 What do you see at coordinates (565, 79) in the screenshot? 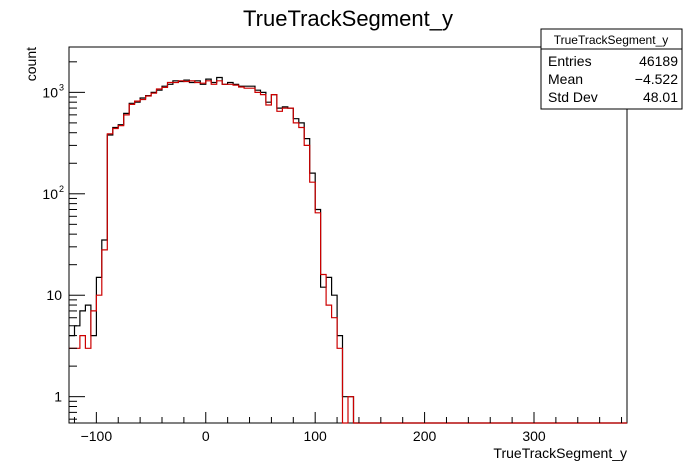
I see `stats-mean-label: Mean` at bounding box center [565, 79].